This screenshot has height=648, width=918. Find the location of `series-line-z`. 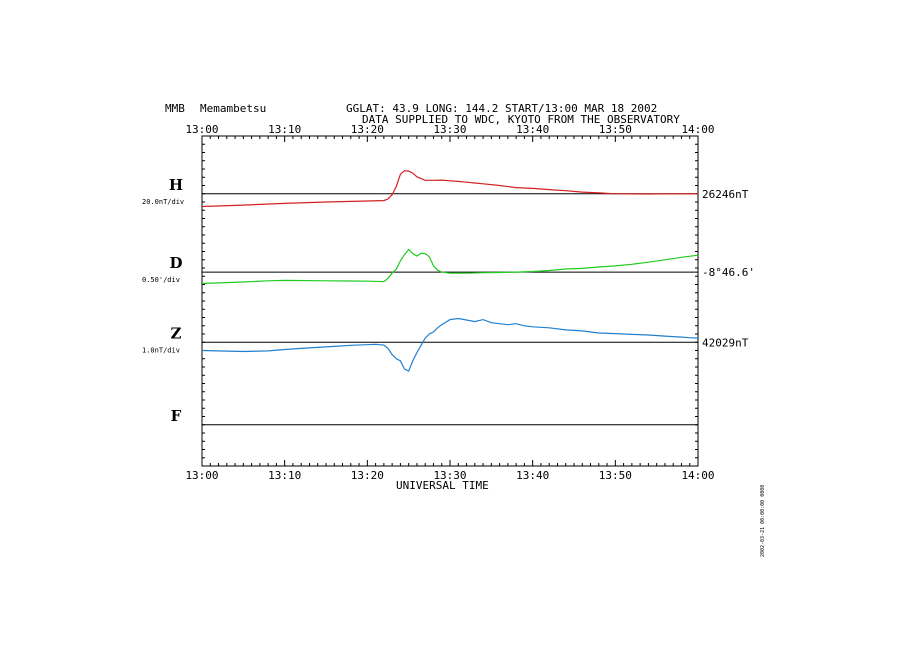

series-line-z is located at coordinates (450, 344).